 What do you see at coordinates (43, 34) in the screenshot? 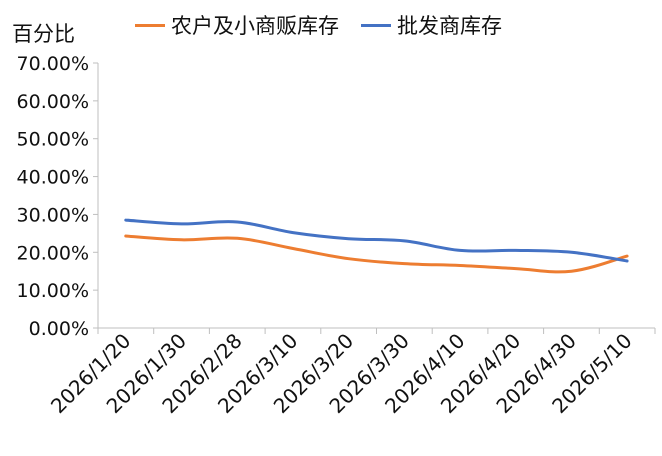
I see `y-axis-label: 百分比` at bounding box center [43, 34].